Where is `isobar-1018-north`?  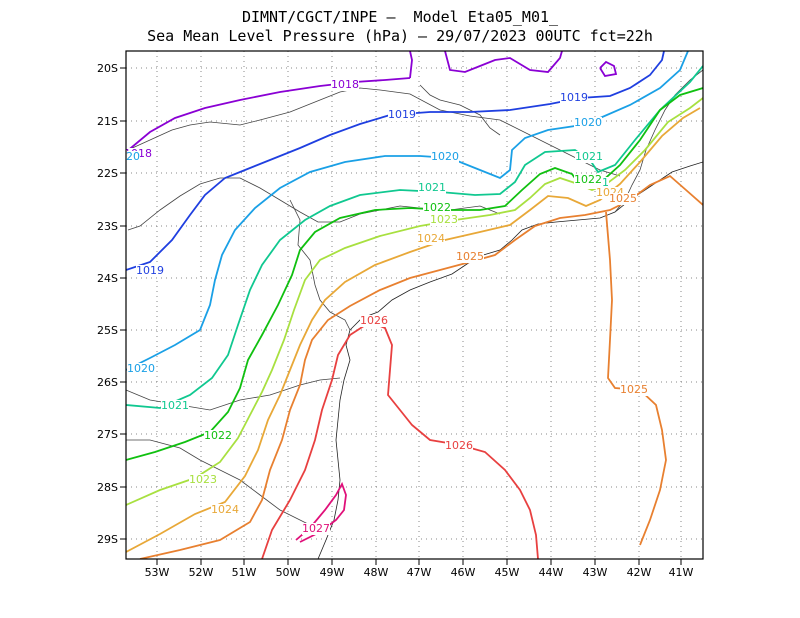 isobar-1018-north is located at coordinates (513, 65).